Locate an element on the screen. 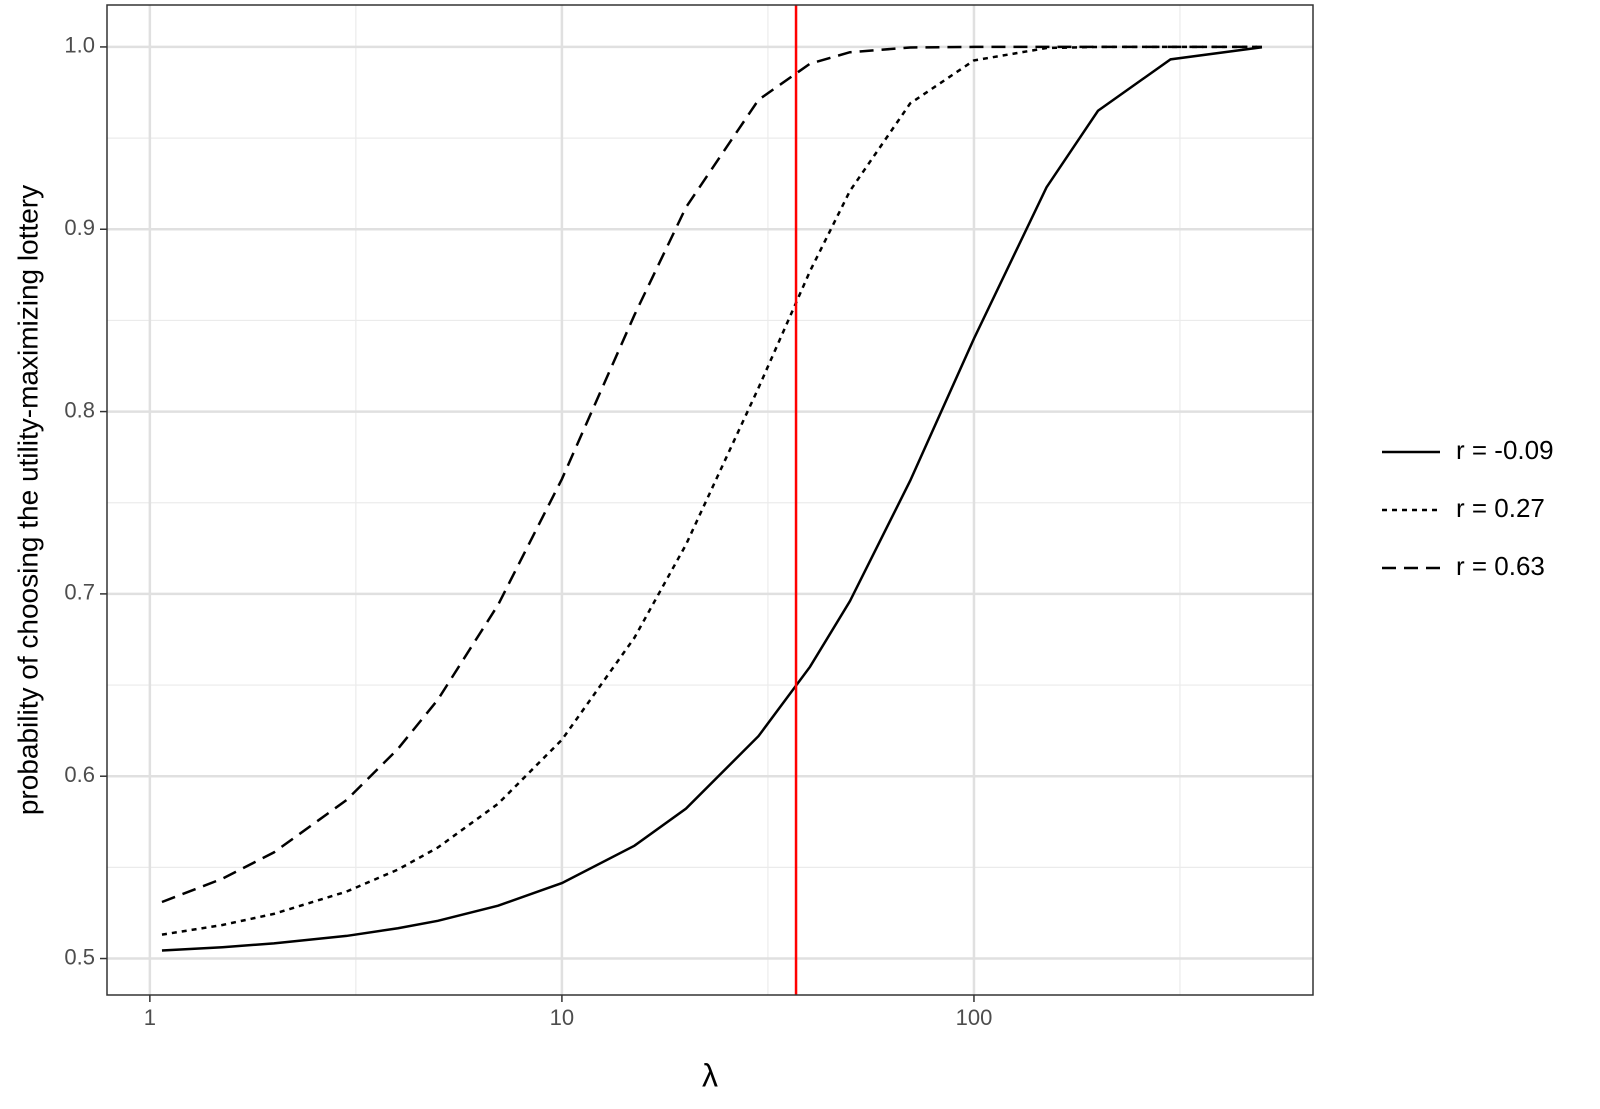 This screenshot has width=1600, height=1109. y-tick-label: 0.7 is located at coordinates (79, 592).